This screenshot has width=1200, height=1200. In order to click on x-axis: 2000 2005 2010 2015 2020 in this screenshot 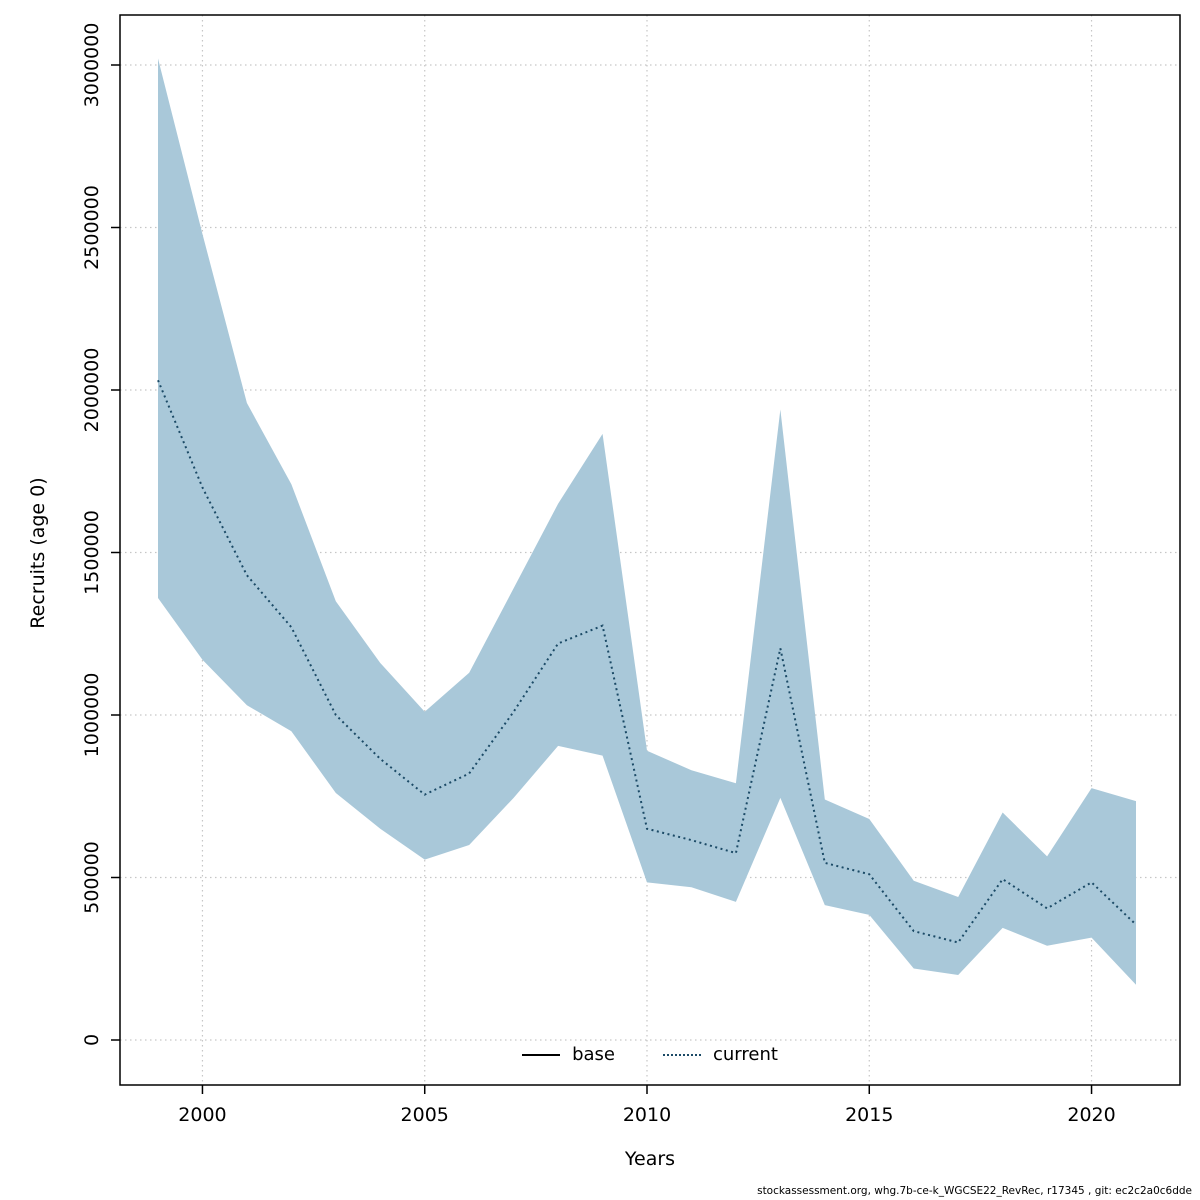, I will do `click(647, 1105)`.